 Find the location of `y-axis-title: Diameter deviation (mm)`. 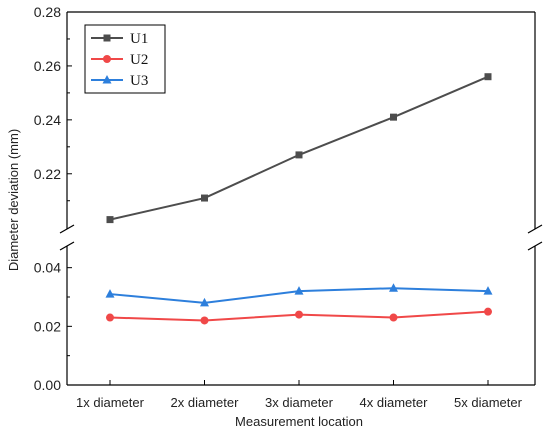

y-axis-title: Diameter deviation (mm) is located at coordinates (13, 200).